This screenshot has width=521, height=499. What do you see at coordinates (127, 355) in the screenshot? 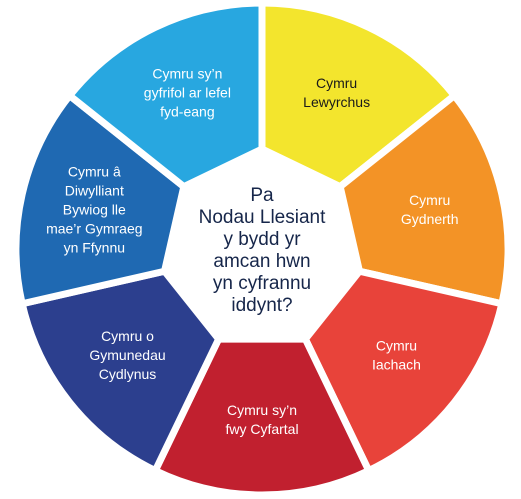
I see `segment-label: Gymunedau` at bounding box center [127, 355].